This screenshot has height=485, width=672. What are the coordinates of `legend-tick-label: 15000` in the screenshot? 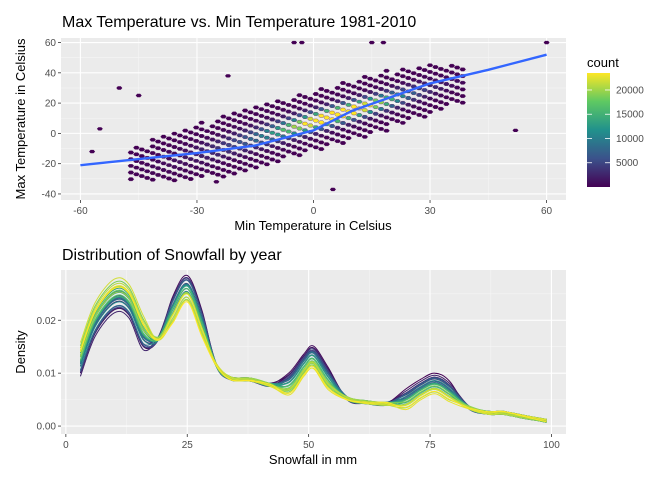 It's located at (630, 115).